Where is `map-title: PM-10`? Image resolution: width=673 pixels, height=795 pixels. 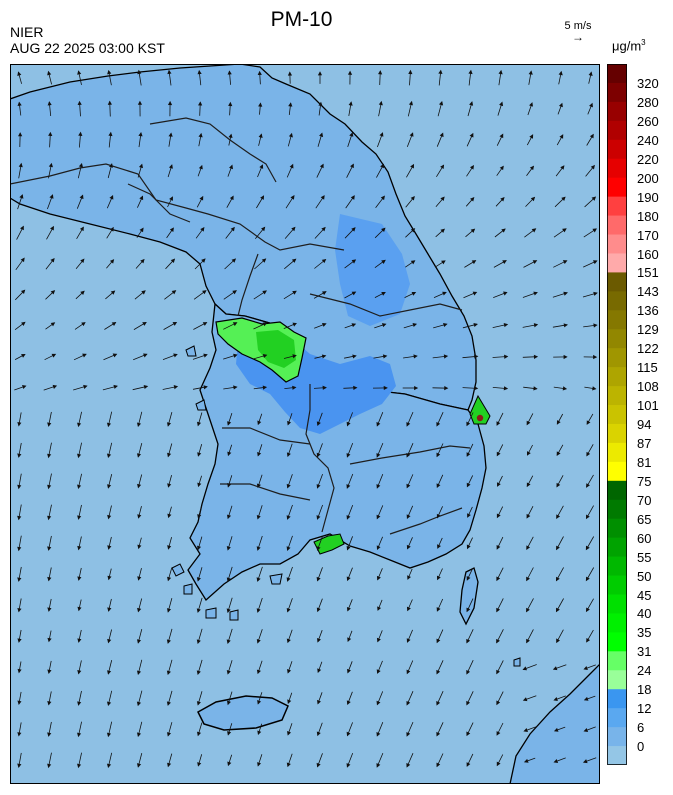
map-title: PM-10 is located at coordinates (301, 19).